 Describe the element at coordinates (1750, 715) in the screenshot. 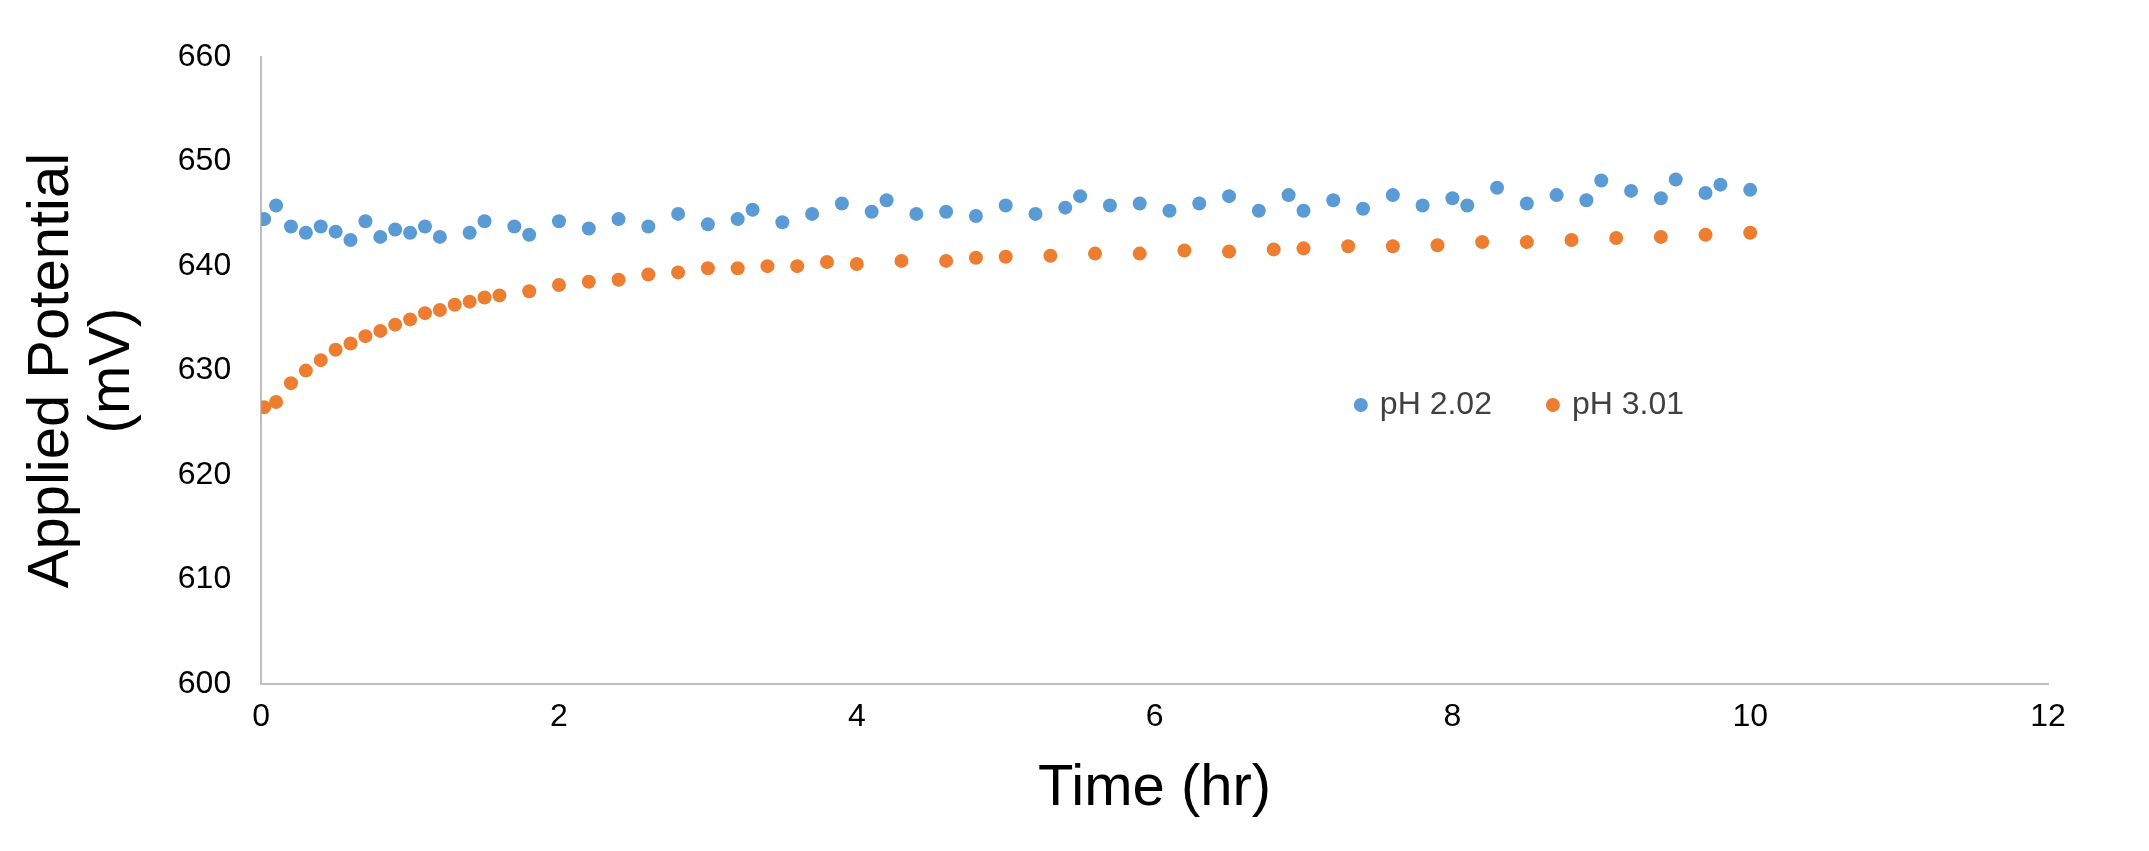

I see `x-tick-label: 10` at that location.